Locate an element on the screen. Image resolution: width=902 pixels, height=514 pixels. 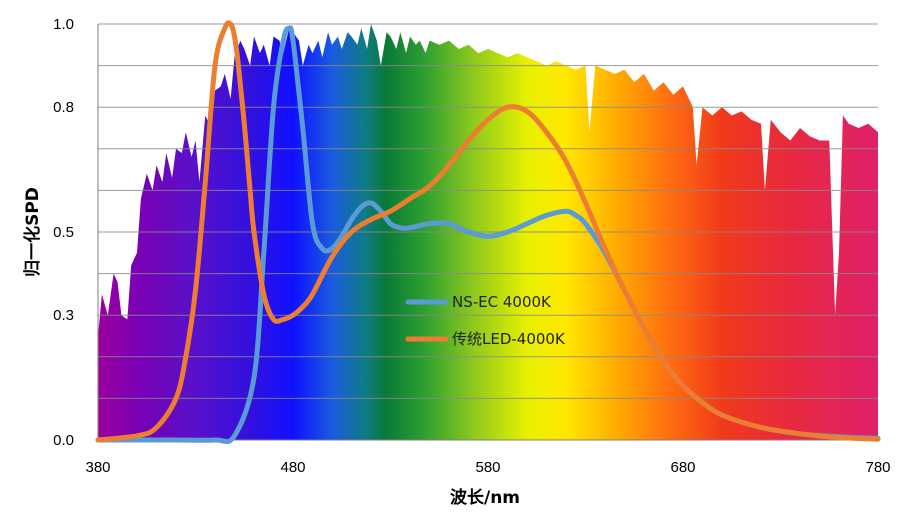
y-tick-label: 0.8 is located at coordinates (63, 107).